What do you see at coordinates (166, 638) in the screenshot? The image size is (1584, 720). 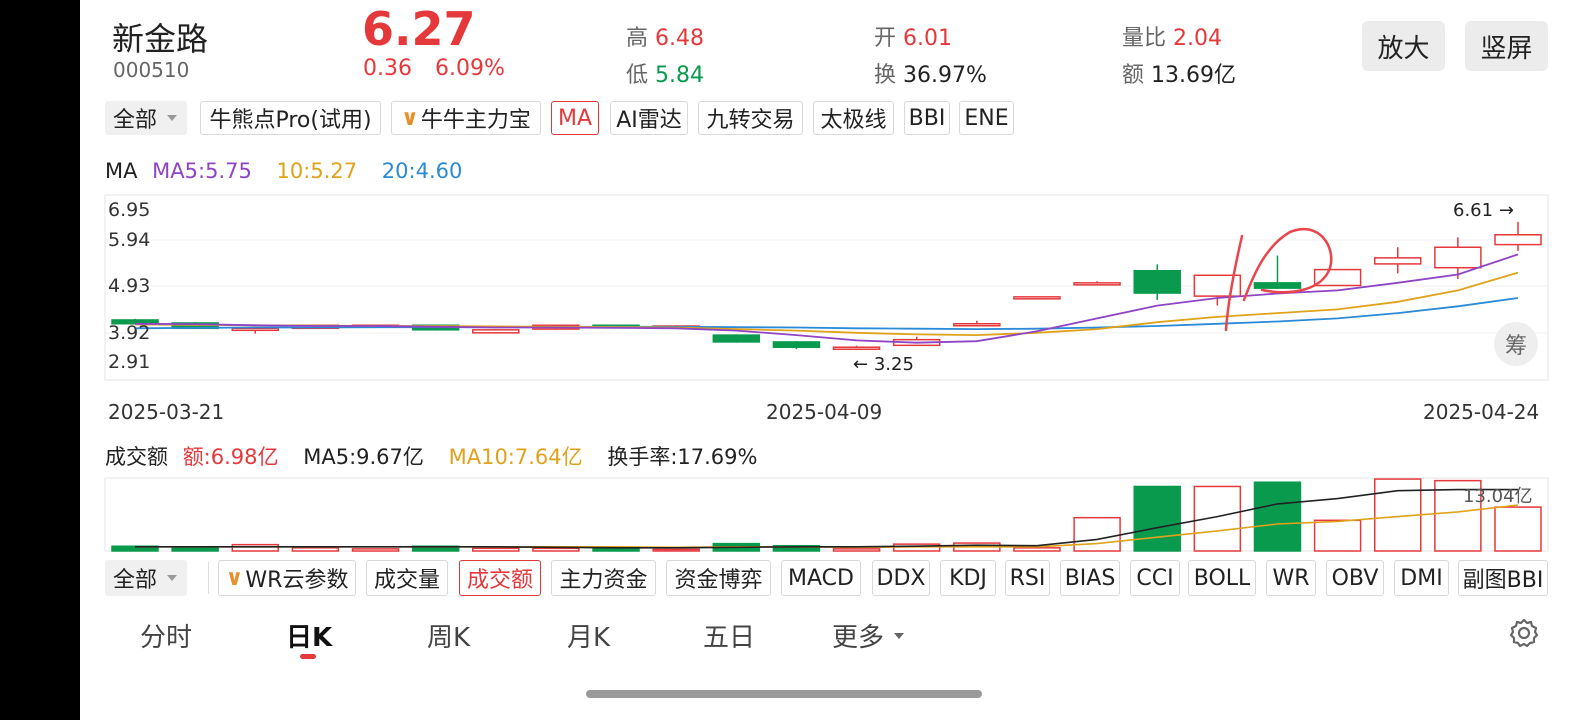 I see `tab-intraday: 分时` at bounding box center [166, 638].